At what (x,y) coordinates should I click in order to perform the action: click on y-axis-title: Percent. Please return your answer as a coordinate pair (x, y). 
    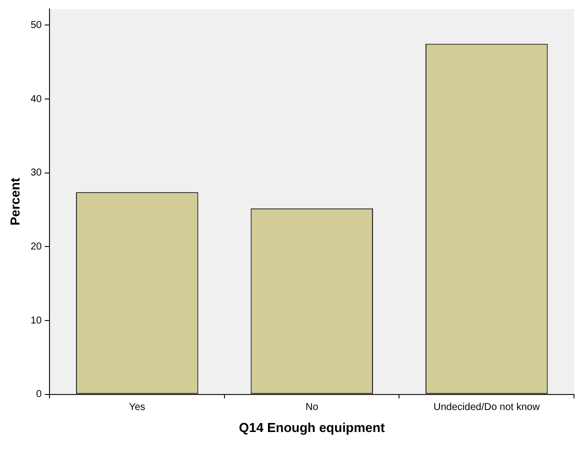
    Looking at the image, I should click on (14, 201).